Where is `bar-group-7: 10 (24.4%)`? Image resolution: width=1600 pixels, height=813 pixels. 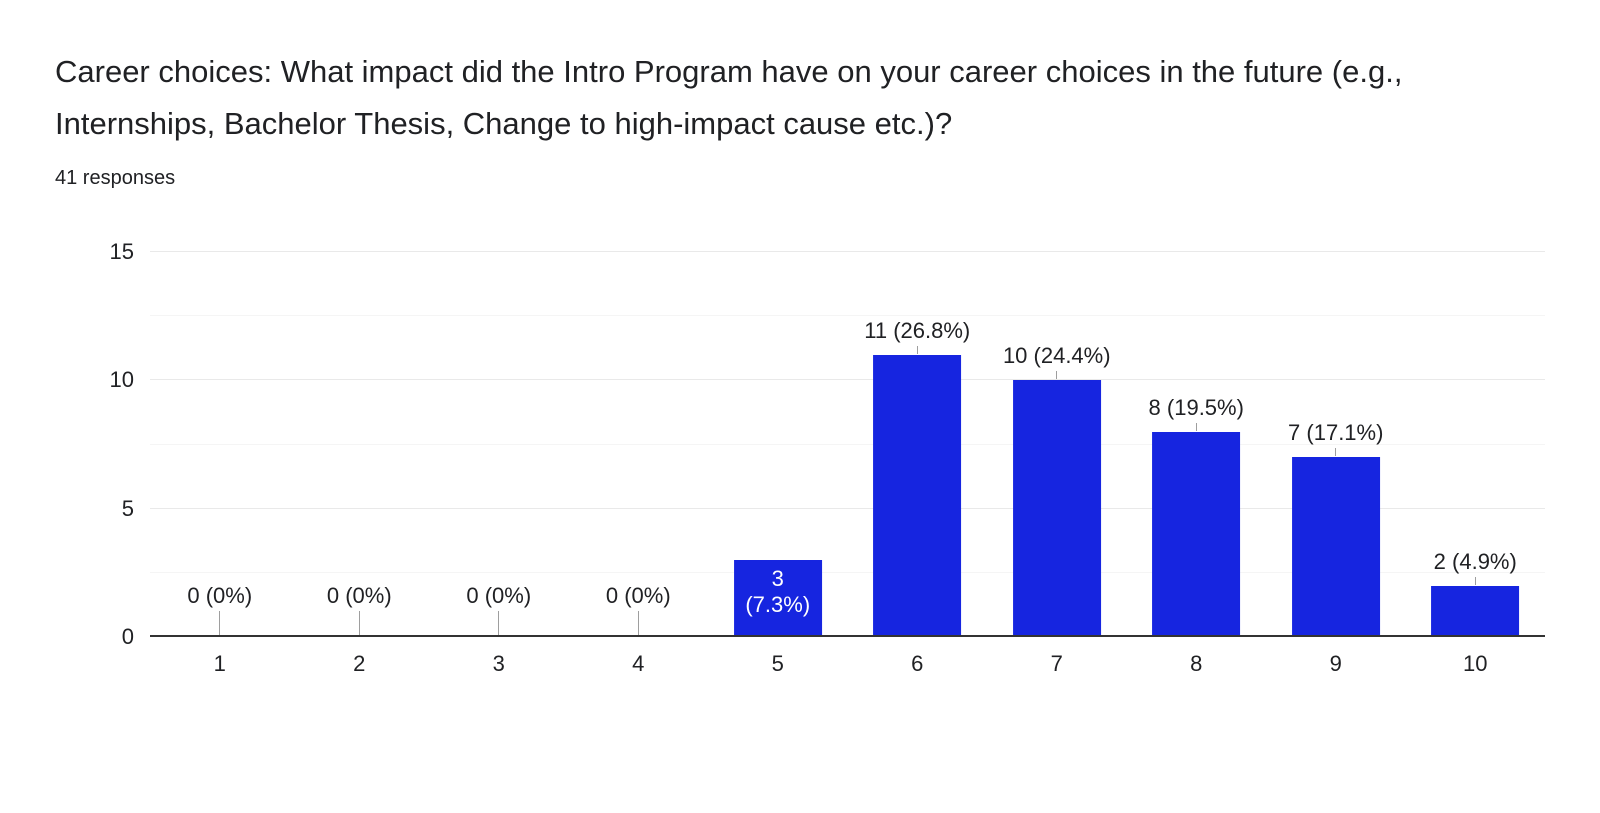 bar-group-7: 10 (24.4%) is located at coordinates (1057, 444).